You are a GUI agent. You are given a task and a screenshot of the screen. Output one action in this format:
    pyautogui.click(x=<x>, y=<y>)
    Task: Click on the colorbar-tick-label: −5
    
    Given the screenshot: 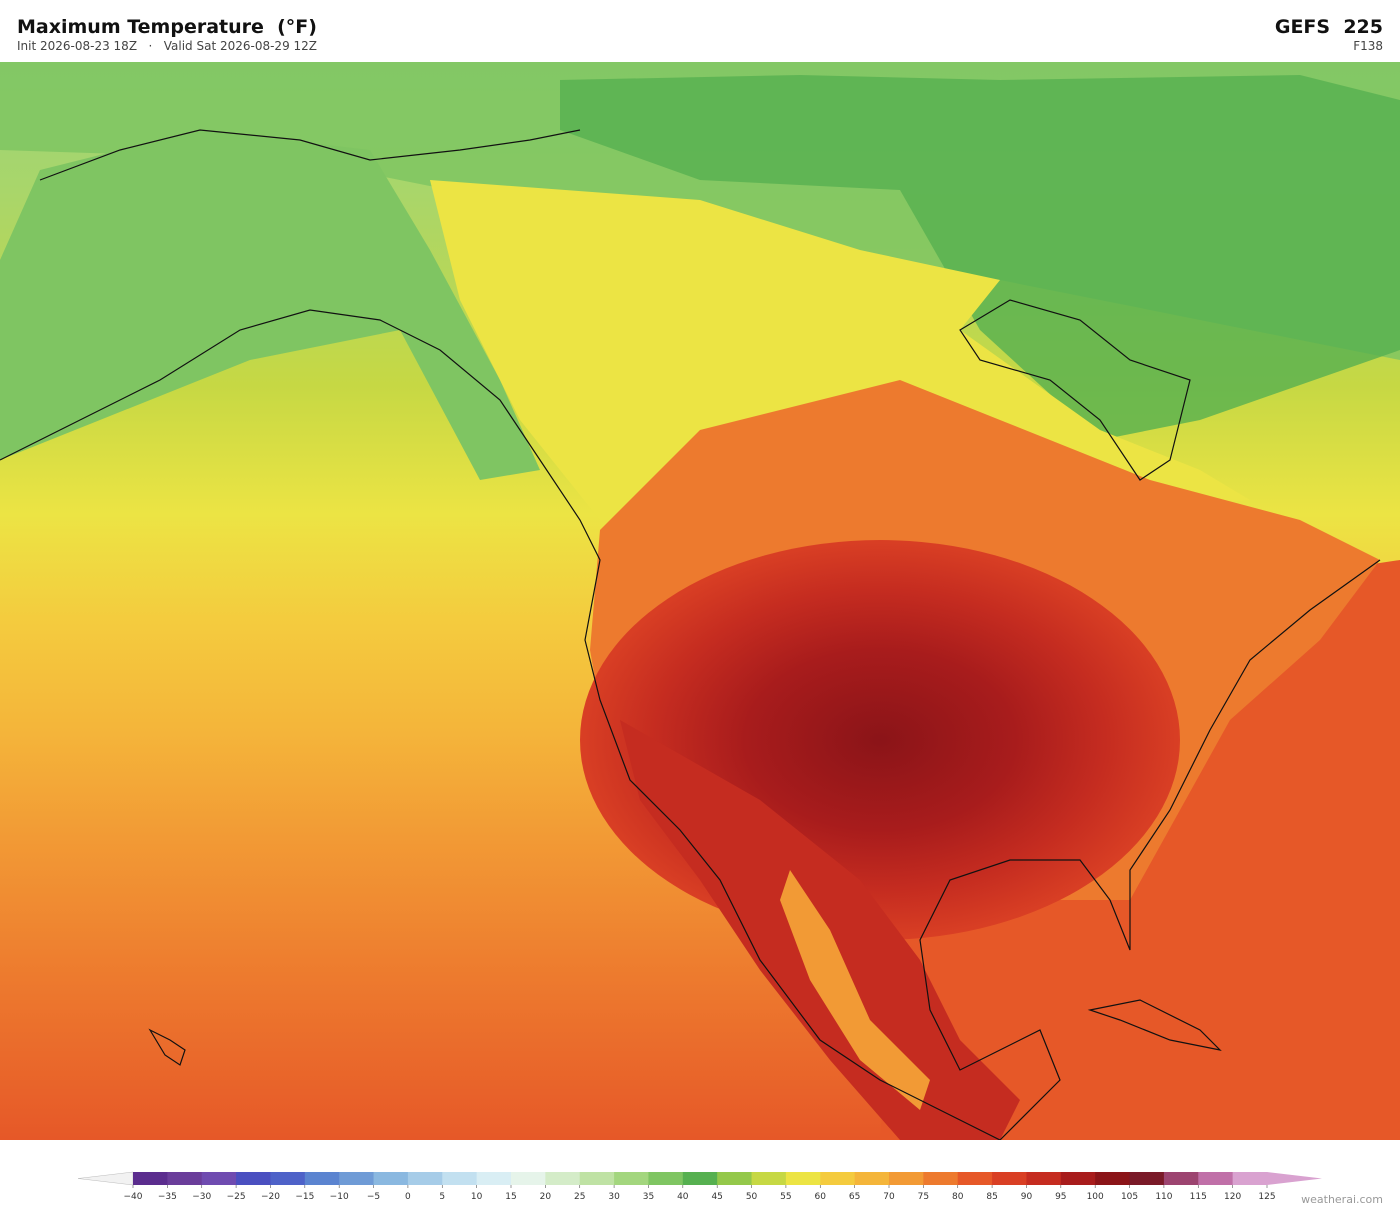 What is the action you would take?
    pyautogui.click(x=373, y=1197)
    